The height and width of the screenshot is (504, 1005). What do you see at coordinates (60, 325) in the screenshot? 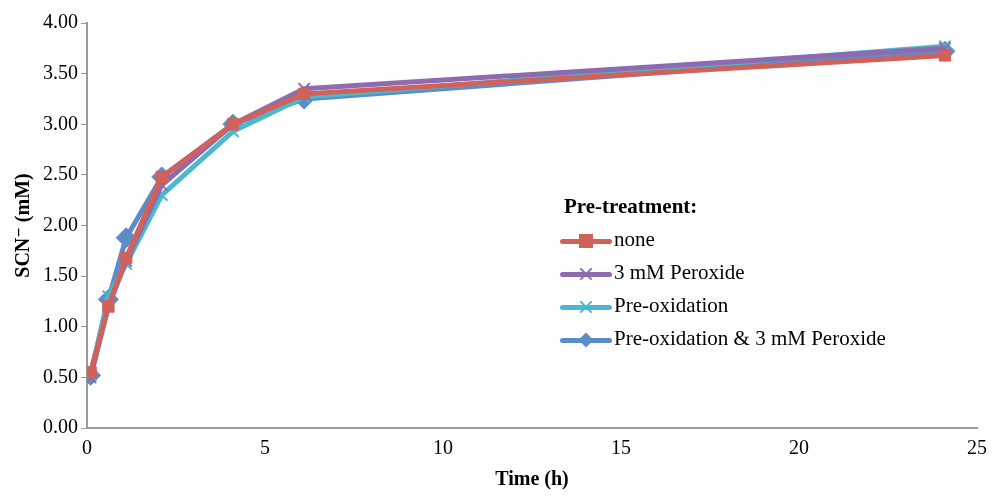
I see `y-tick-label: 1.00` at bounding box center [60, 325].